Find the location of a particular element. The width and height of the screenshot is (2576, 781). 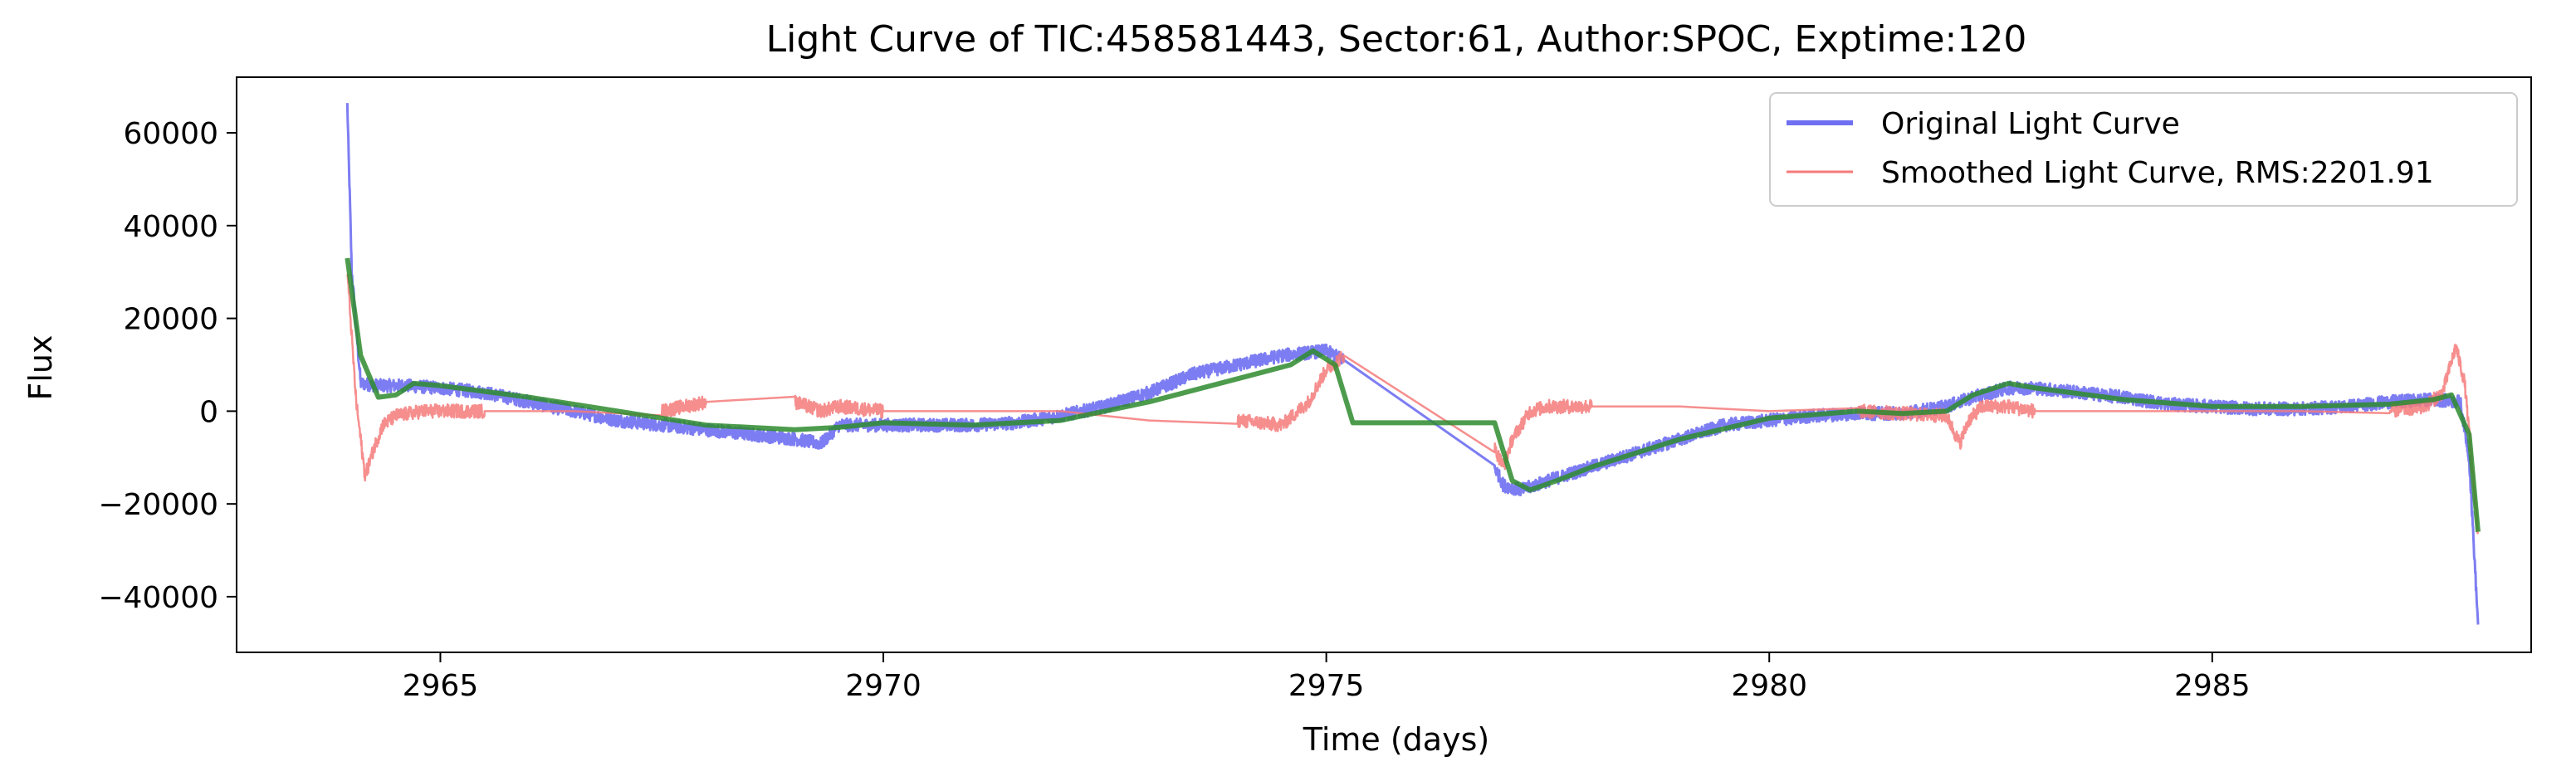

x-tick-label: 2975 is located at coordinates (1326, 686).